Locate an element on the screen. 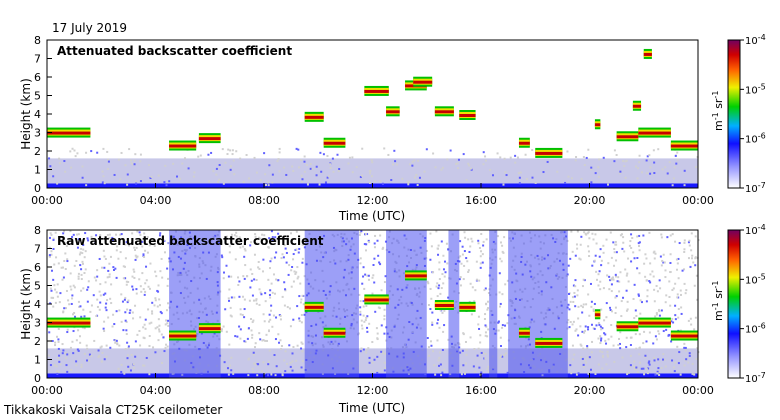 The width and height of the screenshot is (780, 420). y-tick-label: 8 is located at coordinates (37, 40).